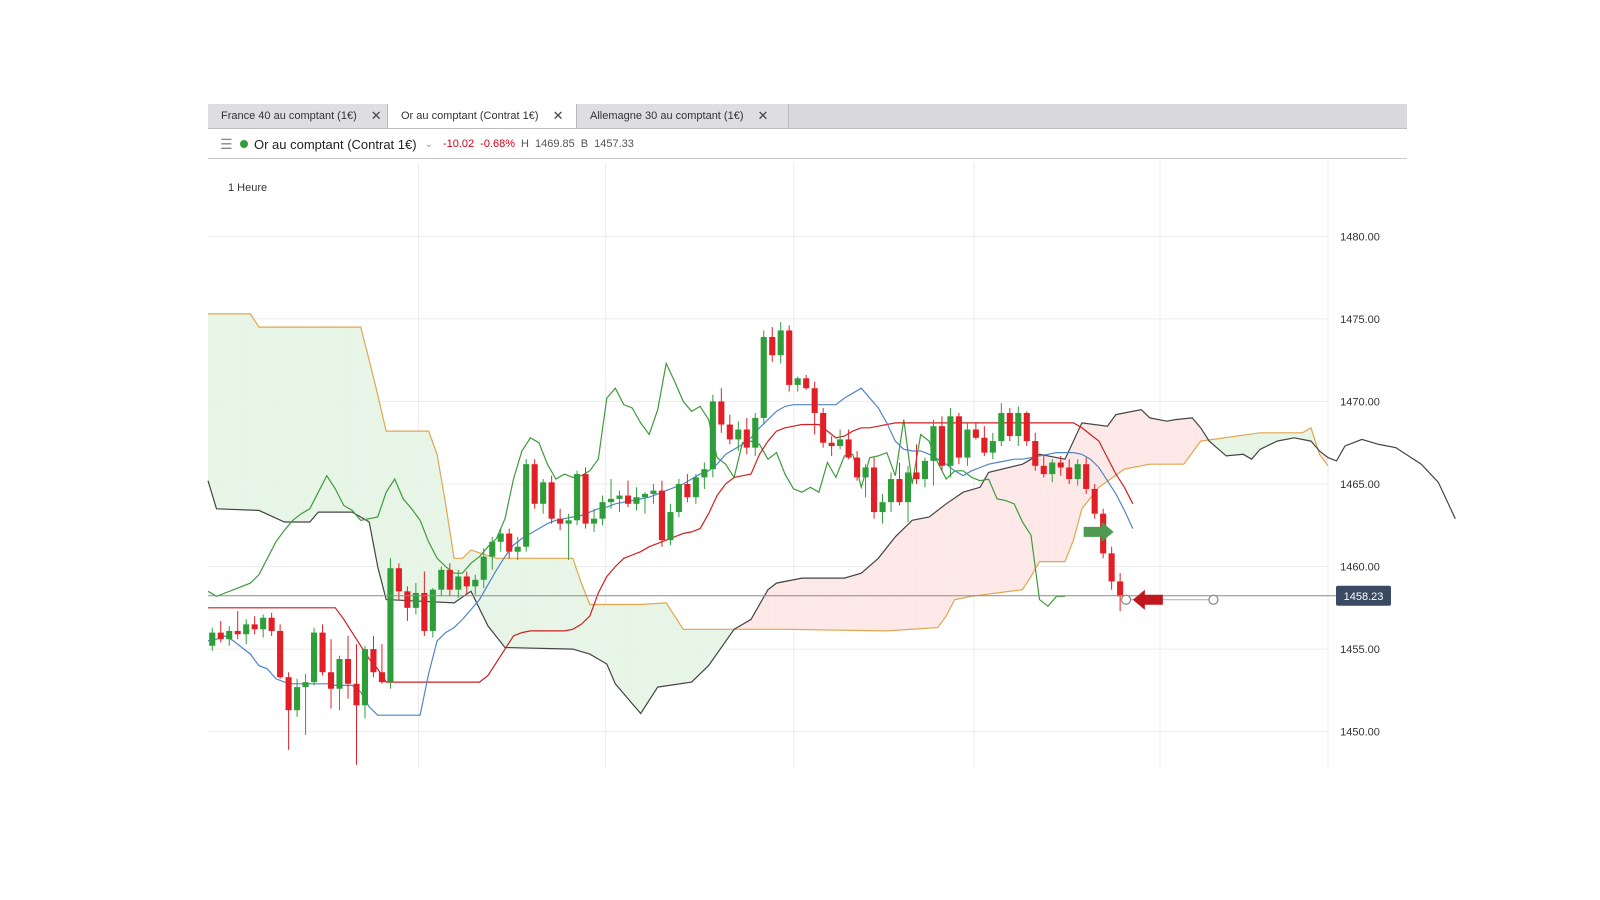  I want to click on y-tick-label: 1480.00, so click(1360, 237).